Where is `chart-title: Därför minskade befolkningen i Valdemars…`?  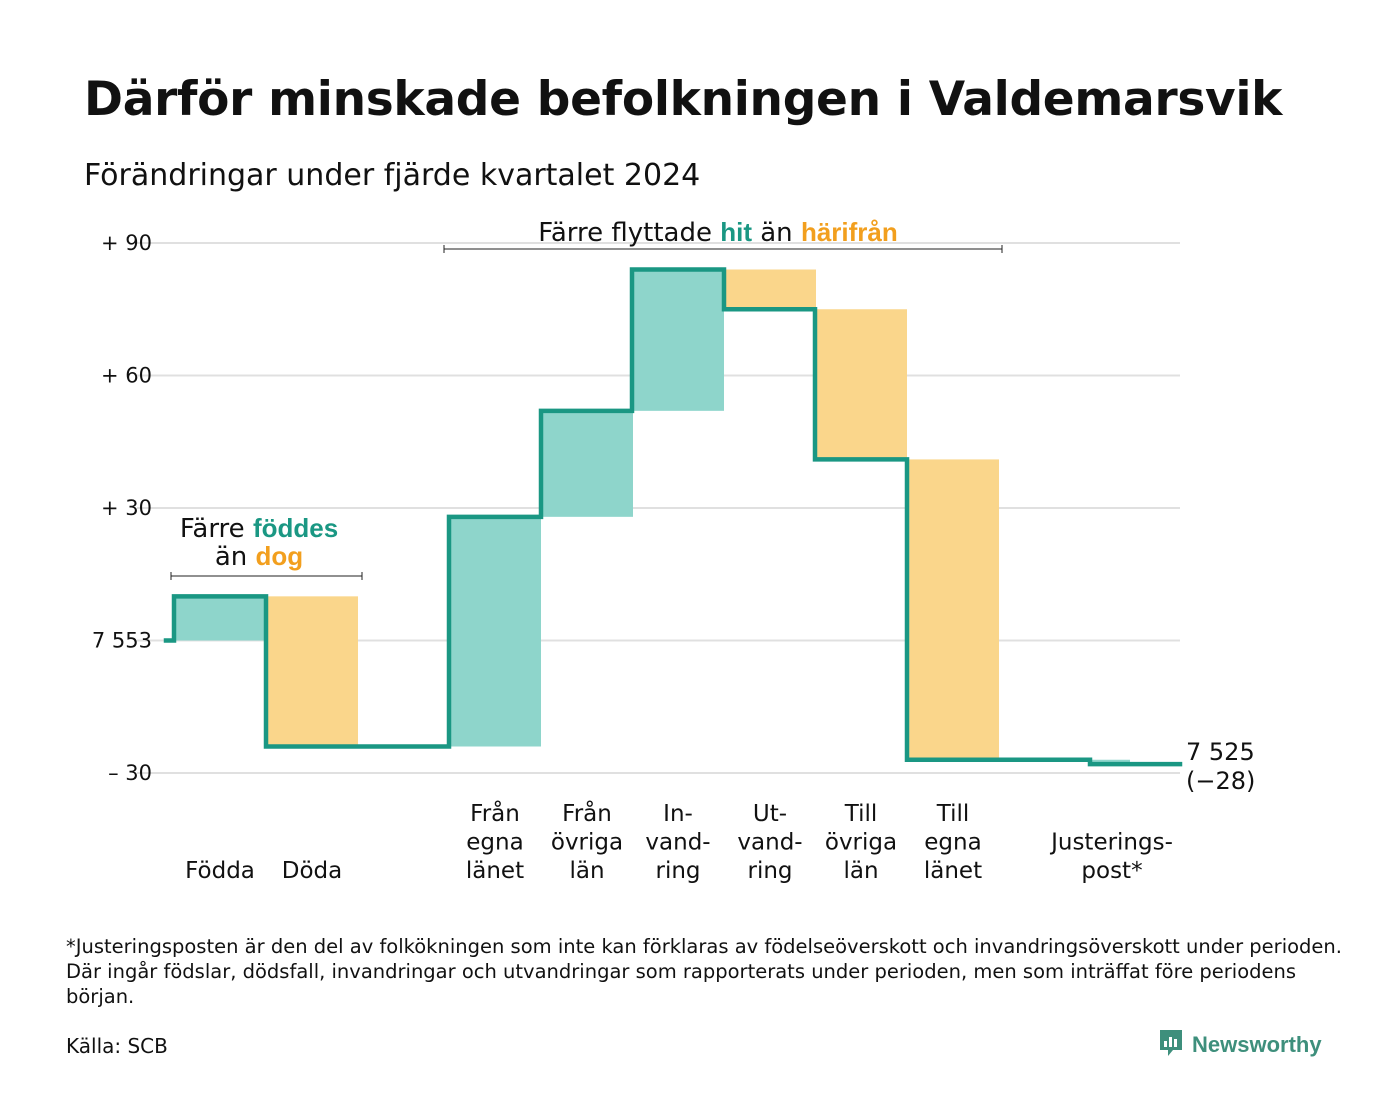
chart-title: Därför minskade befolkningen i Valdemars… is located at coordinates (683, 99).